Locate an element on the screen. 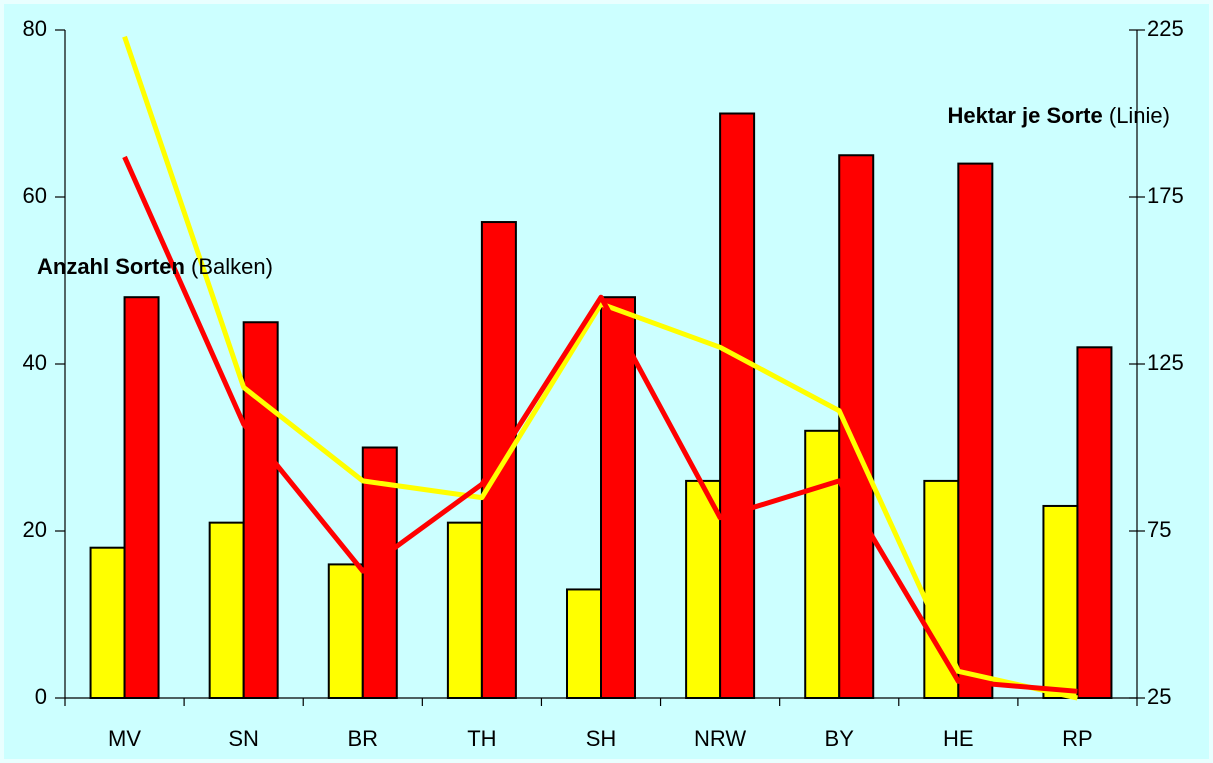 The width and height of the screenshot is (1213, 763). x-tick-label: SH is located at coordinates (601, 738).